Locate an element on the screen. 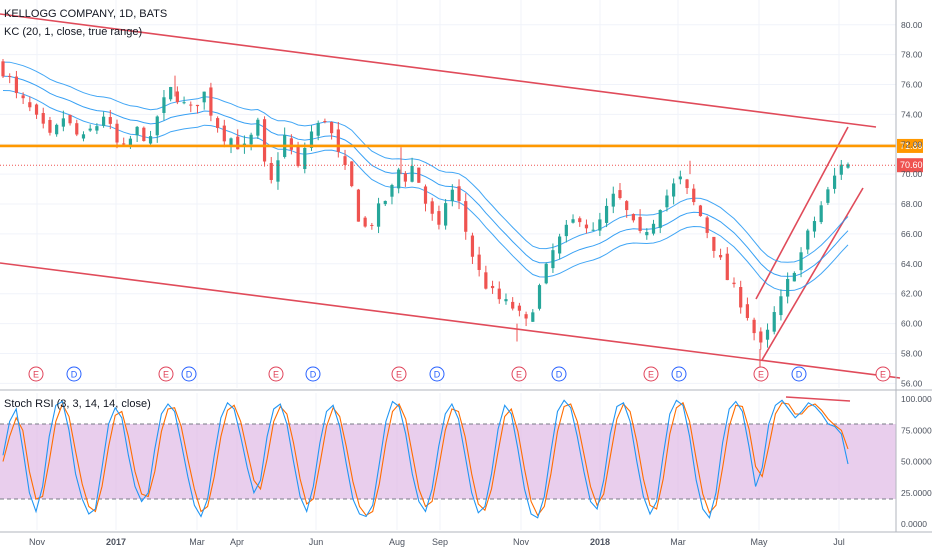  last-price-badge-label: 70.60 is located at coordinates (911, 165).